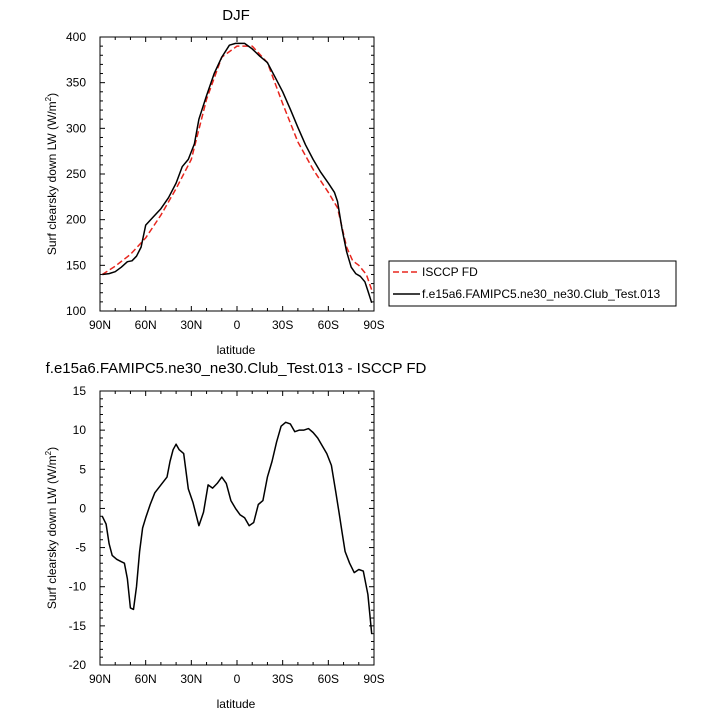  I want to click on bottom-ylabel-end: ), so click(52, 449).